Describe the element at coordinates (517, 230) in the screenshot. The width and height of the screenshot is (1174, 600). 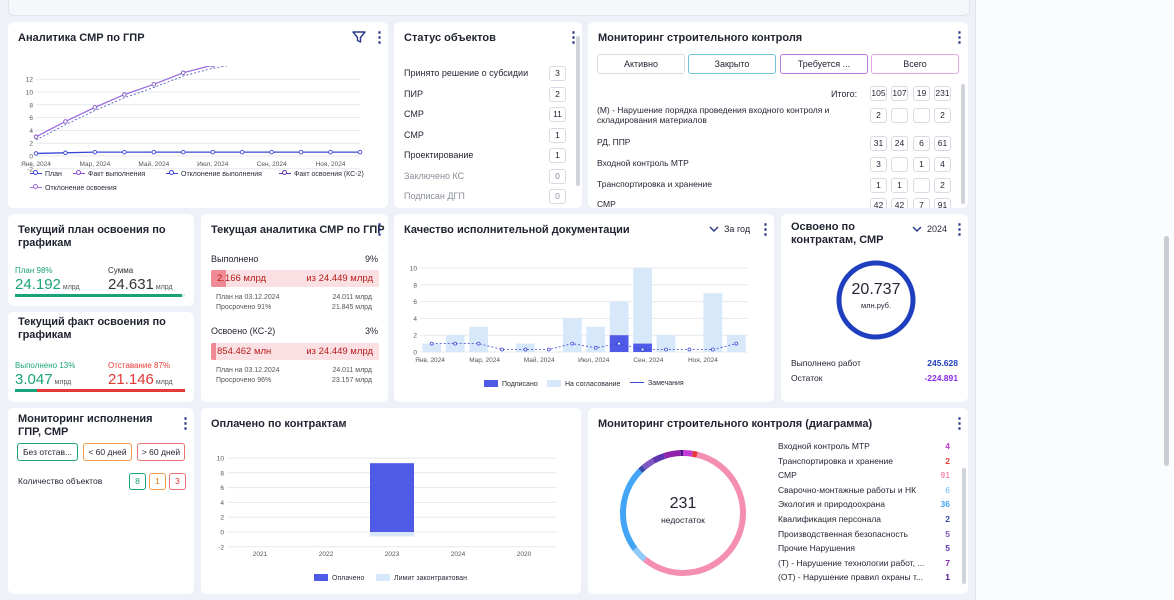
I see `quality-title: Качество исполнительной документации` at that location.